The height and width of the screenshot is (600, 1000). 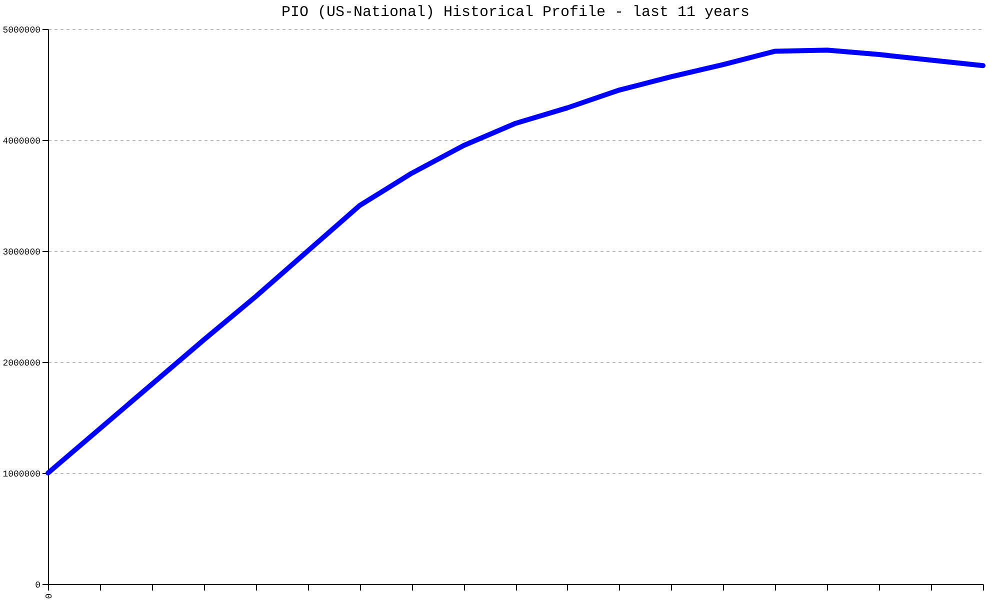 I want to click on y-tick-label: 0, so click(x=37, y=585).